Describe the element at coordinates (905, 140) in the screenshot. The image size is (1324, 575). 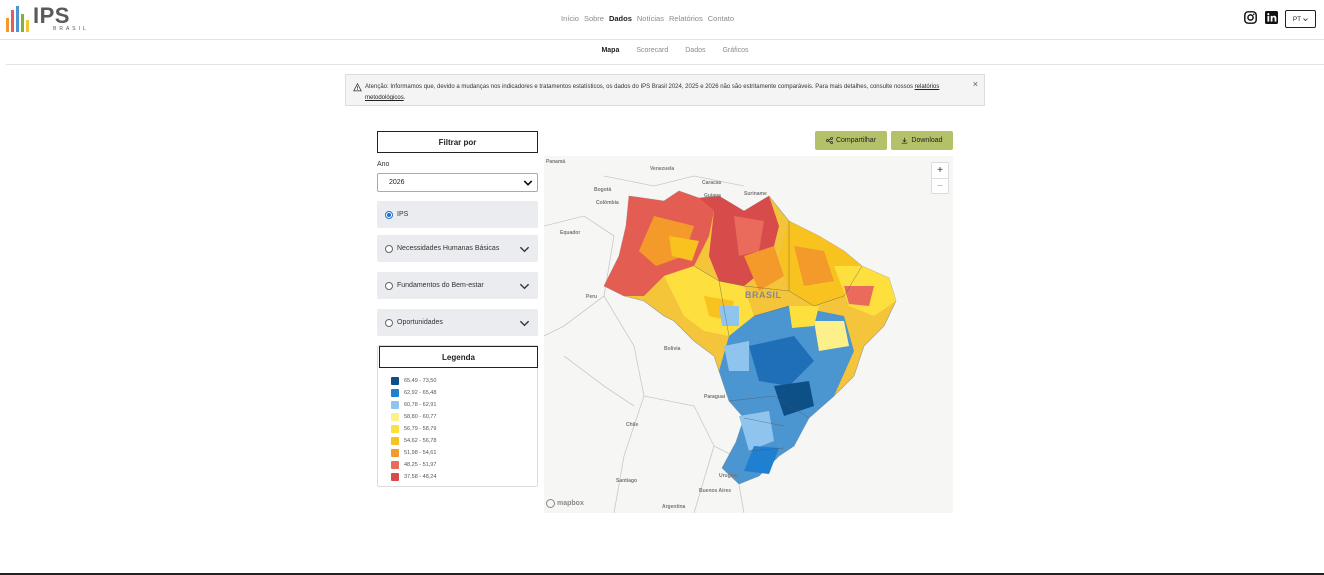
I see `download-icon` at that location.